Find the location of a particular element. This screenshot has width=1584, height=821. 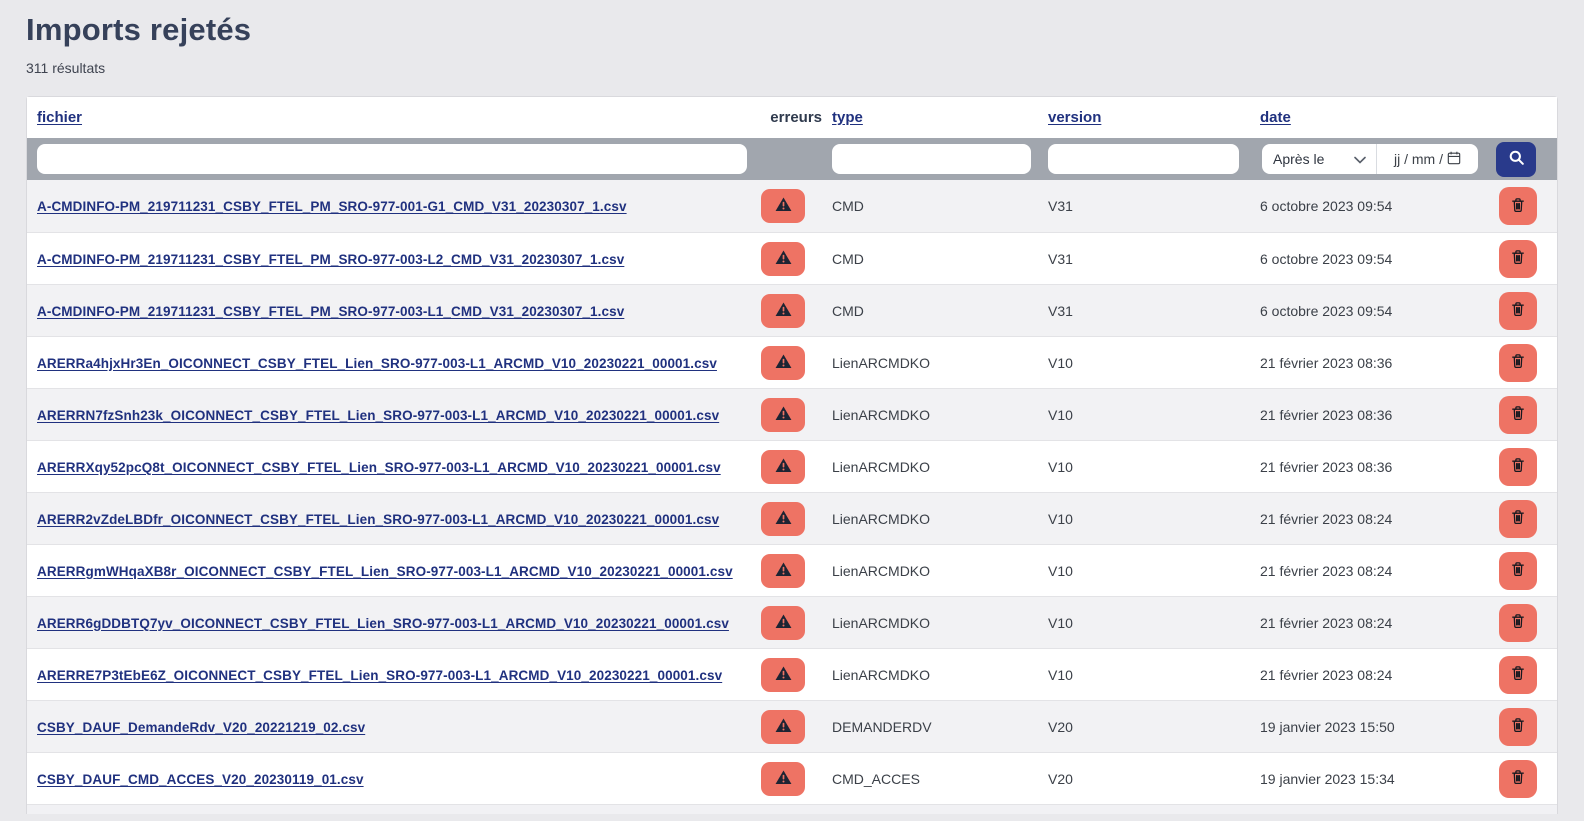

erreurs-filter-empty is located at coordinates (791, 159).